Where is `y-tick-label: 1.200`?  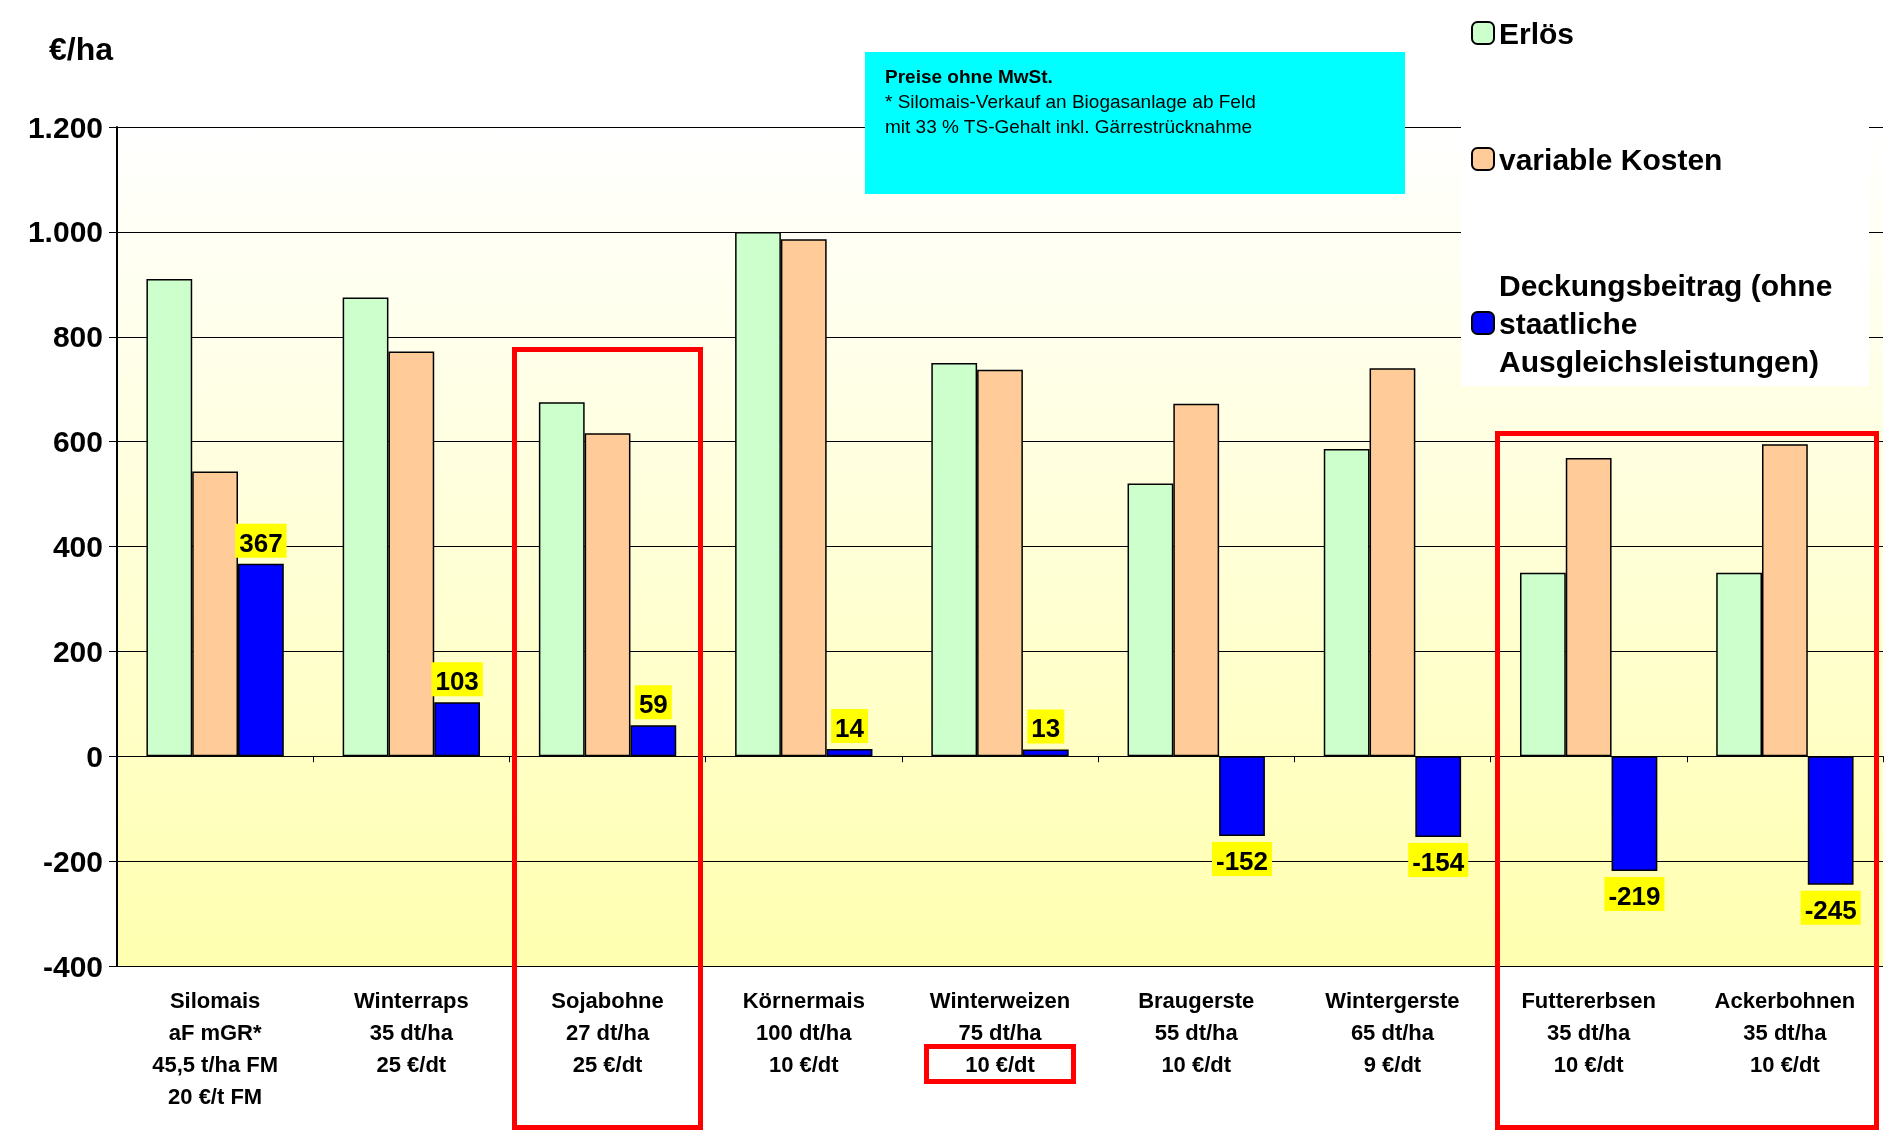 y-tick-label: 1.200 is located at coordinates (65, 127).